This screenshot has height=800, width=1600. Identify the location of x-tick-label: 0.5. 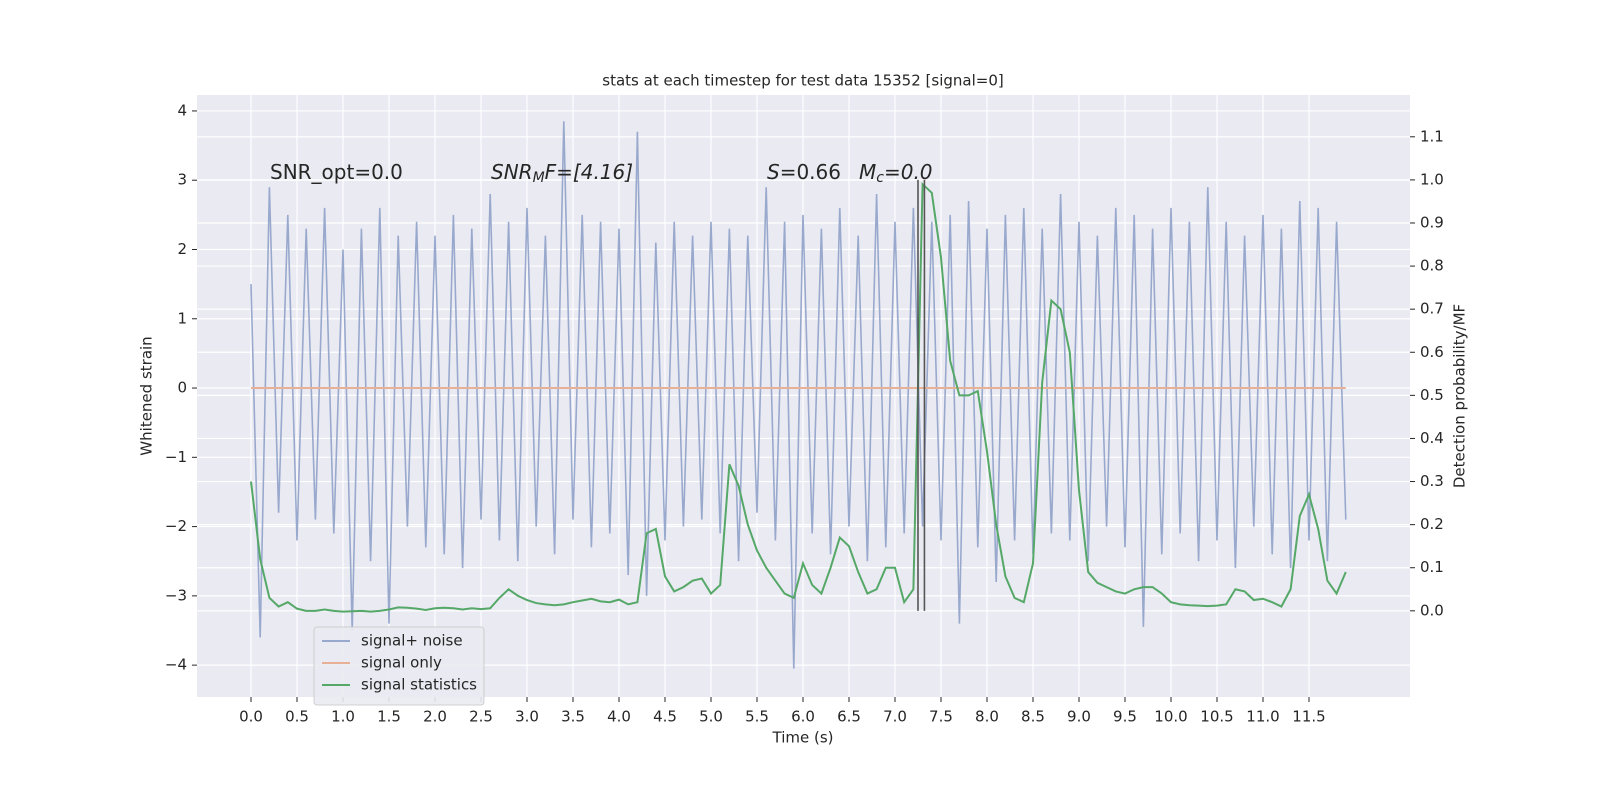
(297, 717).